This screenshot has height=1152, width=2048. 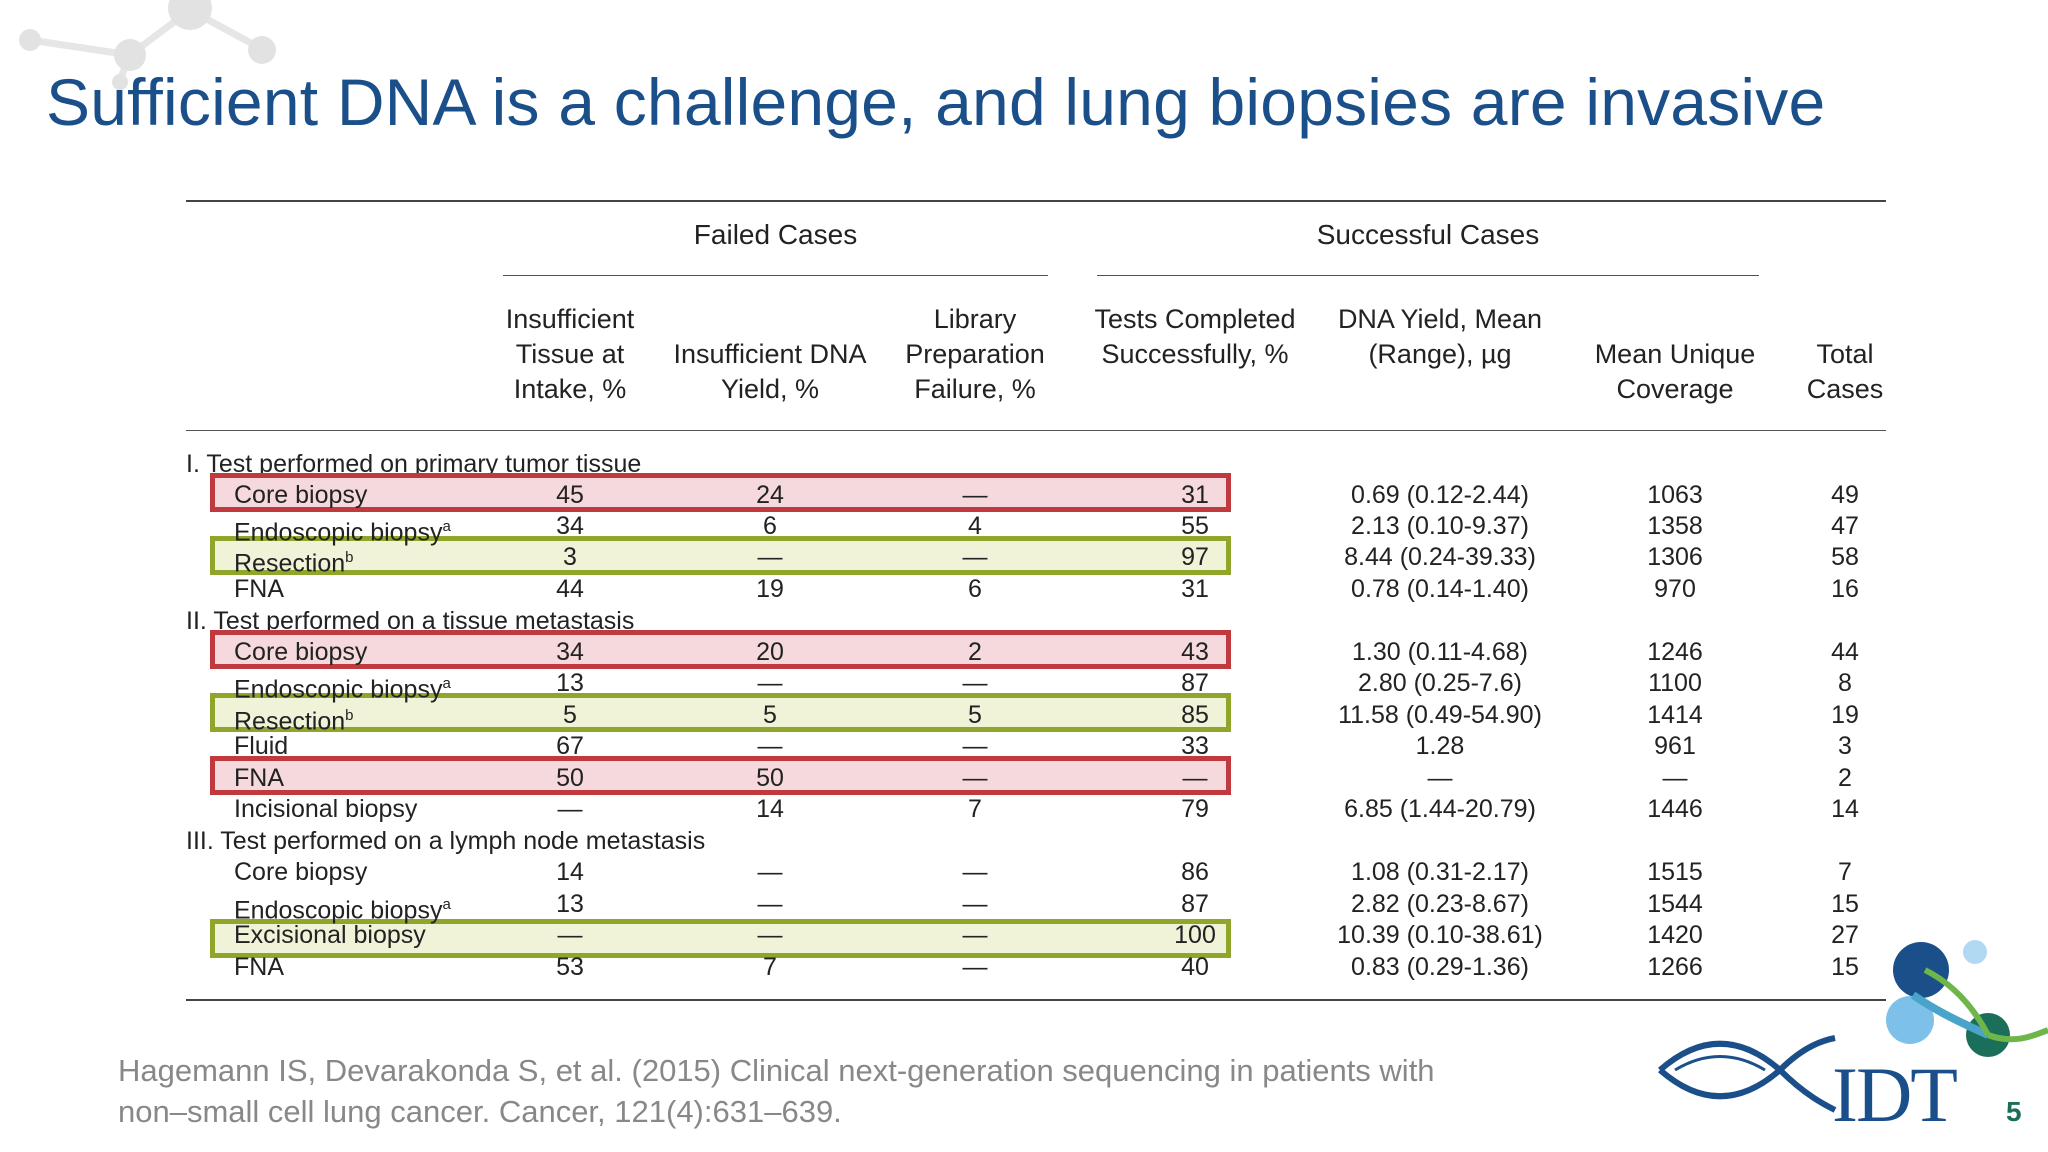 What do you see at coordinates (770, 652) in the screenshot?
I see `cell-insufficient-dna: 20` at bounding box center [770, 652].